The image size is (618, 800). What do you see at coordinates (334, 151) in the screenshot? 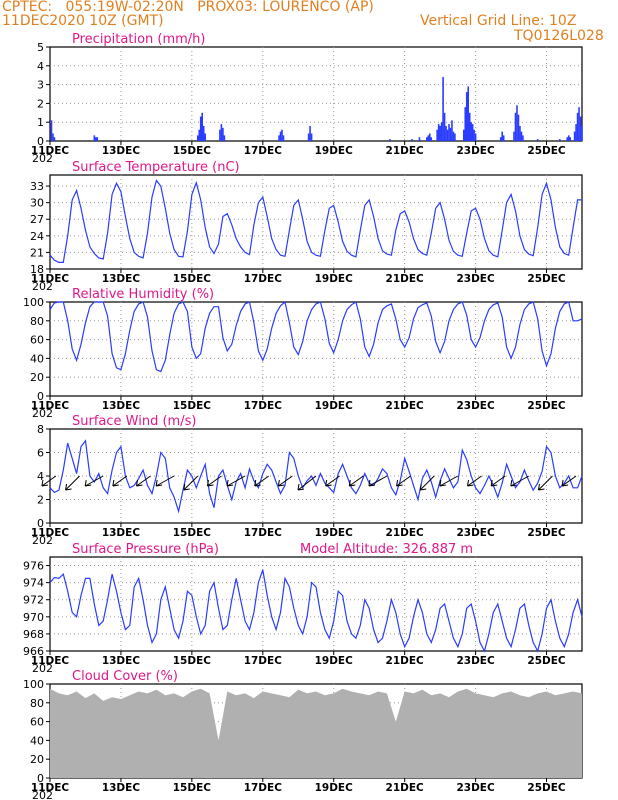
I see `precip-xtick-label: 19DEC` at bounding box center [334, 151].